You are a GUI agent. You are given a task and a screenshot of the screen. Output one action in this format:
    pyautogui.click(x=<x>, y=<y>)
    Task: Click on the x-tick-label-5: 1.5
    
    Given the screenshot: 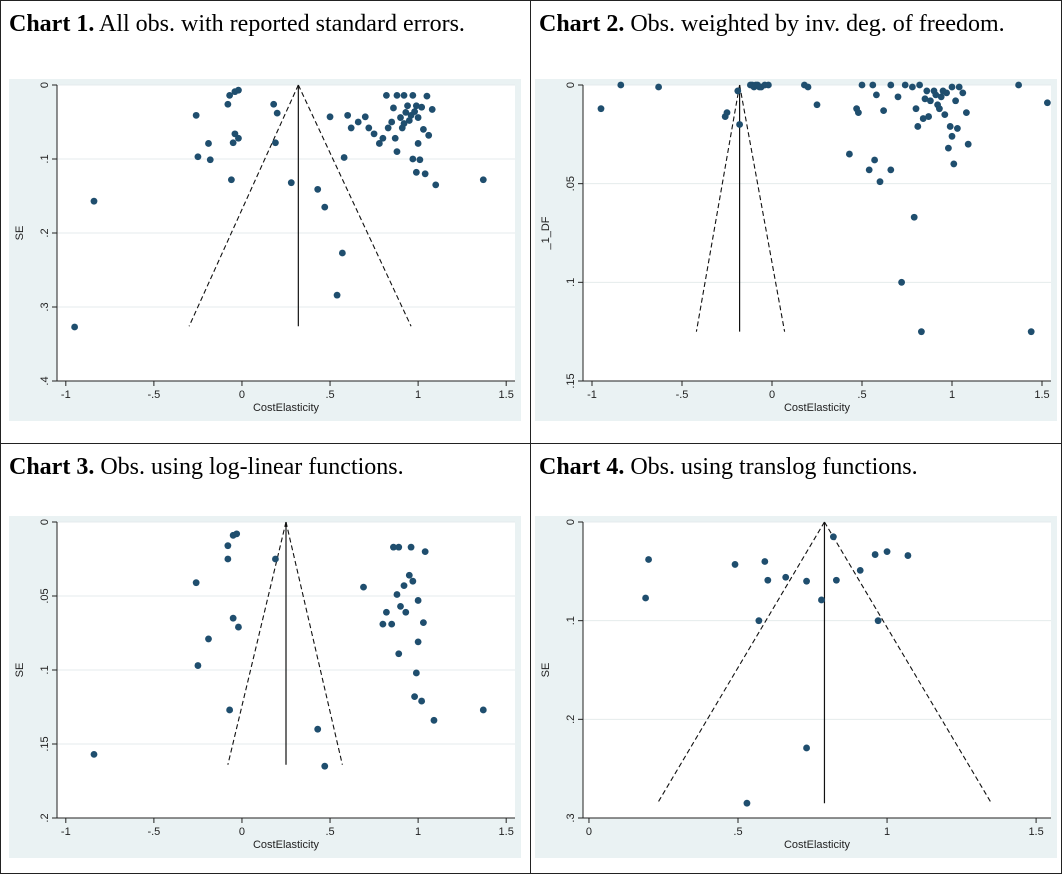 What is the action you would take?
    pyautogui.click(x=506, y=832)
    